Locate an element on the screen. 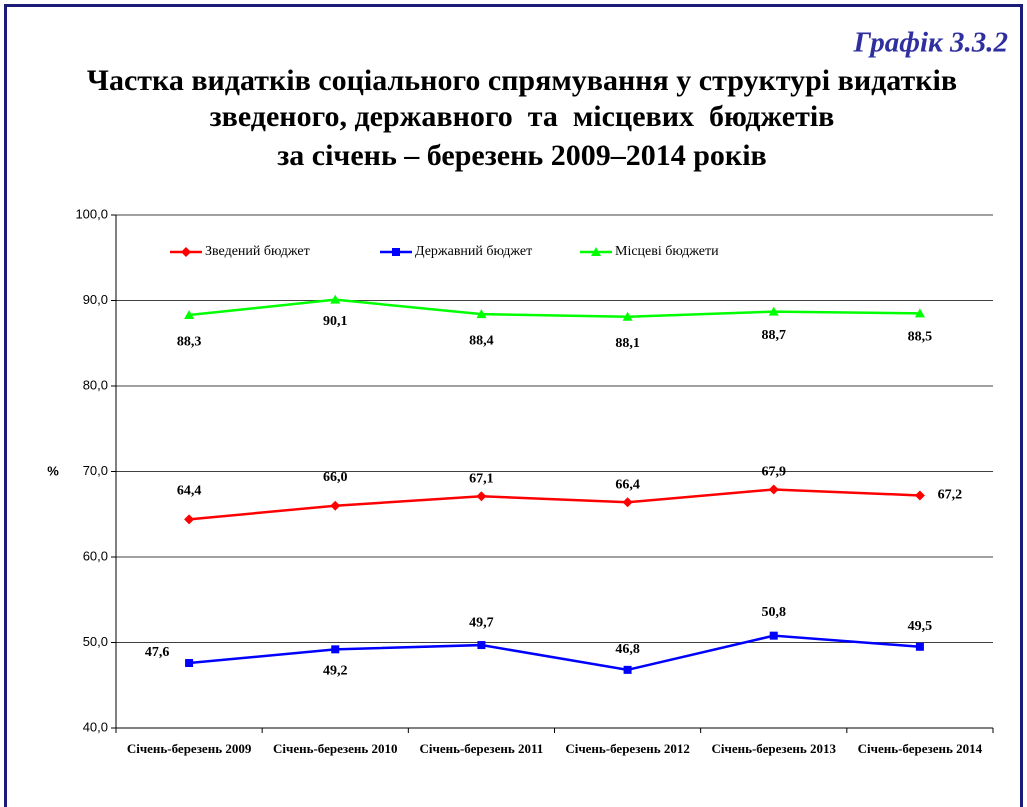 This screenshot has height=807, width=1027. data-label: 50,8 is located at coordinates (774, 612).